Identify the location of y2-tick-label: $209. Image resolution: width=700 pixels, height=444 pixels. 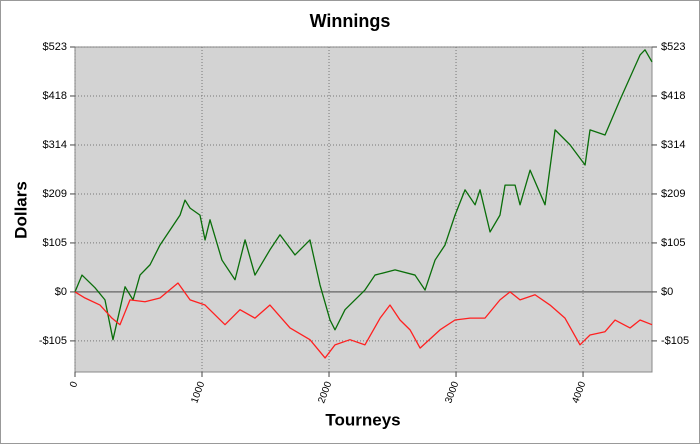
(673, 194).